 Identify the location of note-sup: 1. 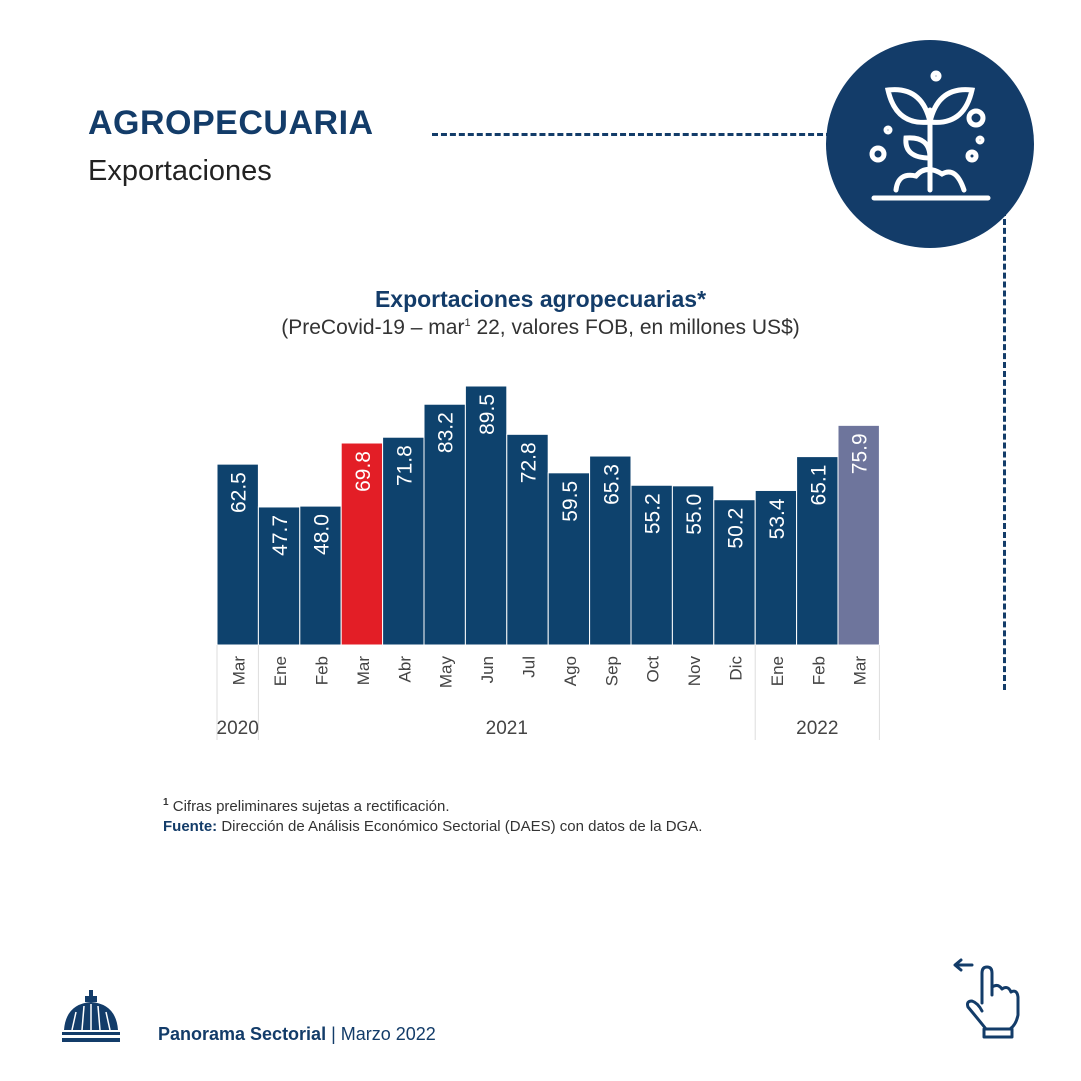
(166, 802).